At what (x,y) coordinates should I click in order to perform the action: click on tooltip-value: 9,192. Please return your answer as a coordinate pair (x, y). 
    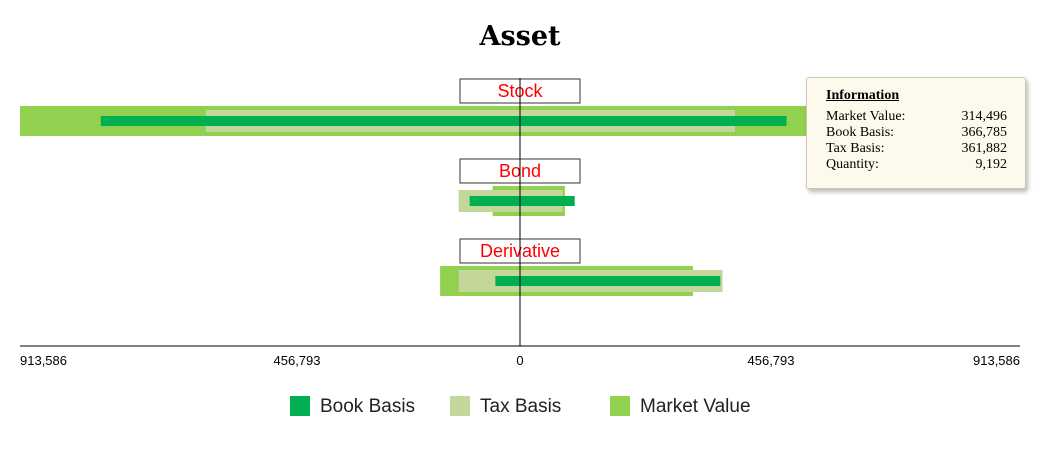
    Looking at the image, I should click on (991, 164).